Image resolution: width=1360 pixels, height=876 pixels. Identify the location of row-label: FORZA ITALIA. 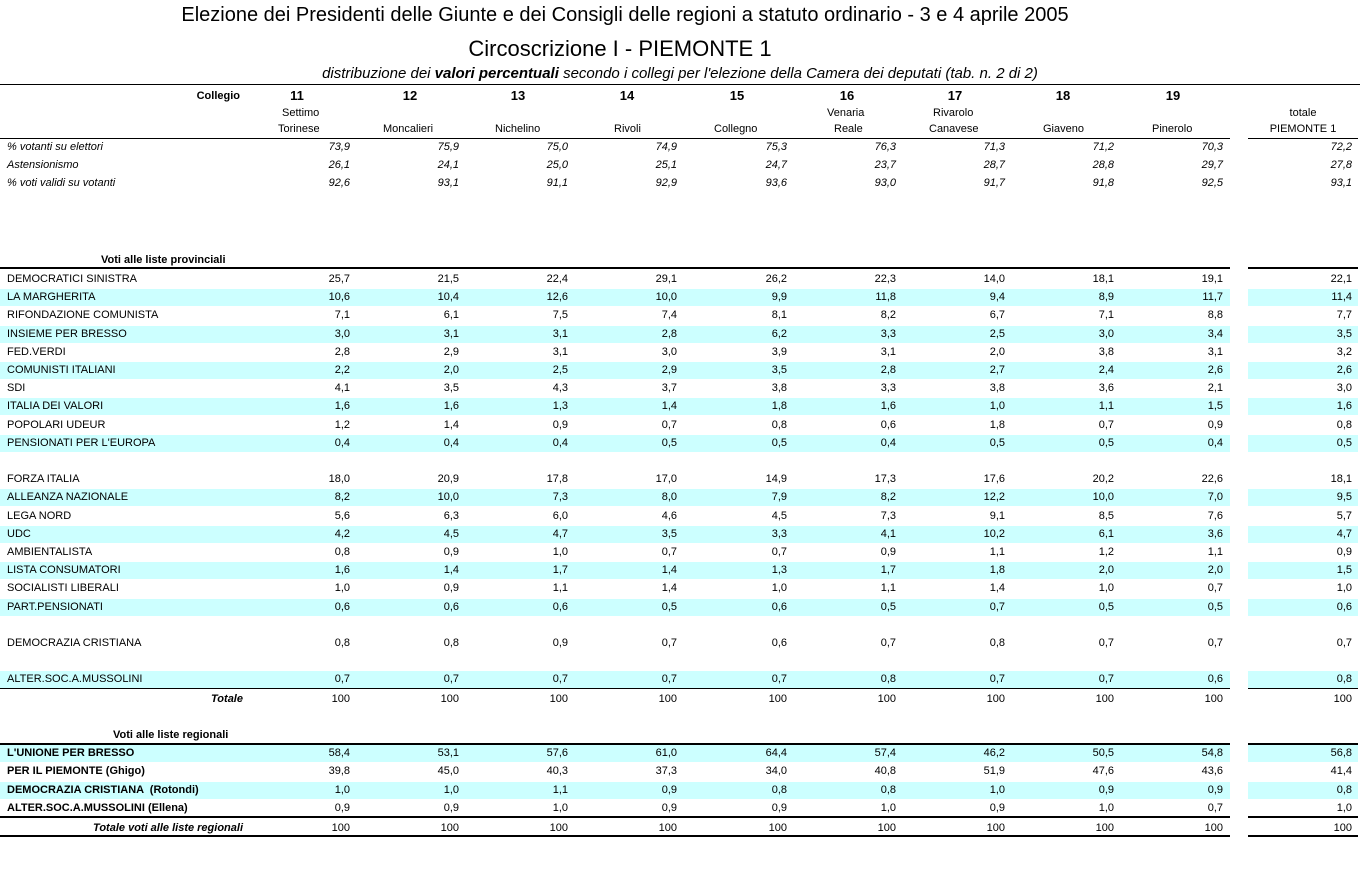
(43, 479).